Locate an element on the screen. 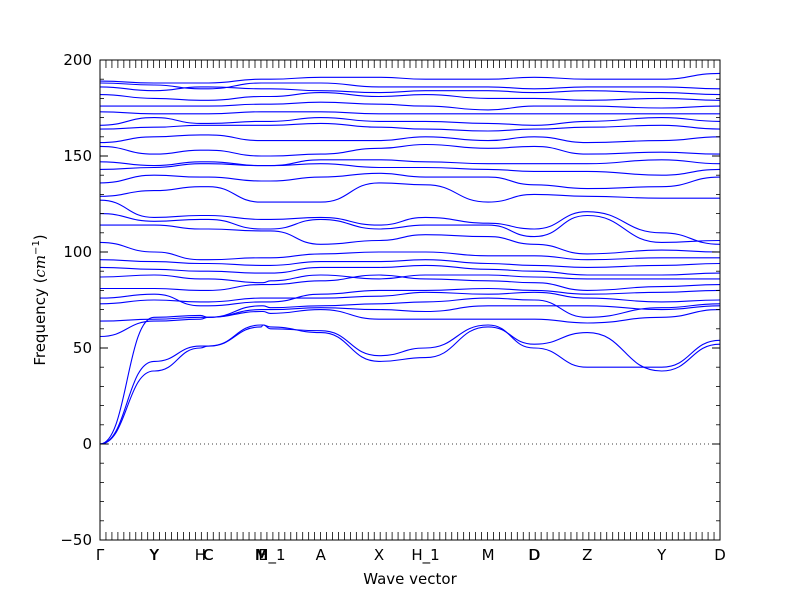 This screenshot has width=800, height=600. y-tick-label: 150 is located at coordinates (77, 156).